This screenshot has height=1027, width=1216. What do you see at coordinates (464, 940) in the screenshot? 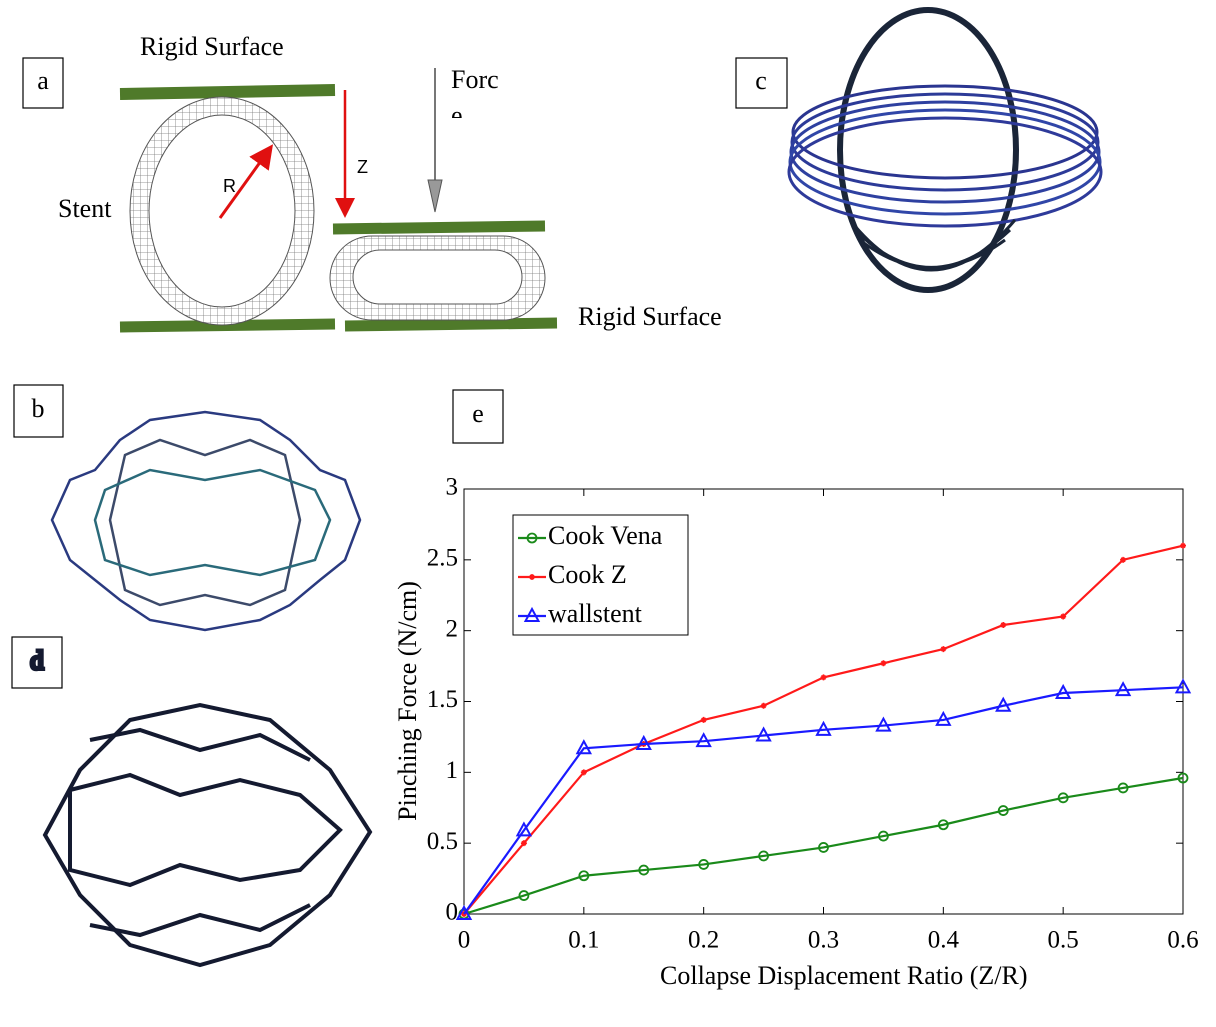
I see `x-tick-label: 0` at bounding box center [464, 940].